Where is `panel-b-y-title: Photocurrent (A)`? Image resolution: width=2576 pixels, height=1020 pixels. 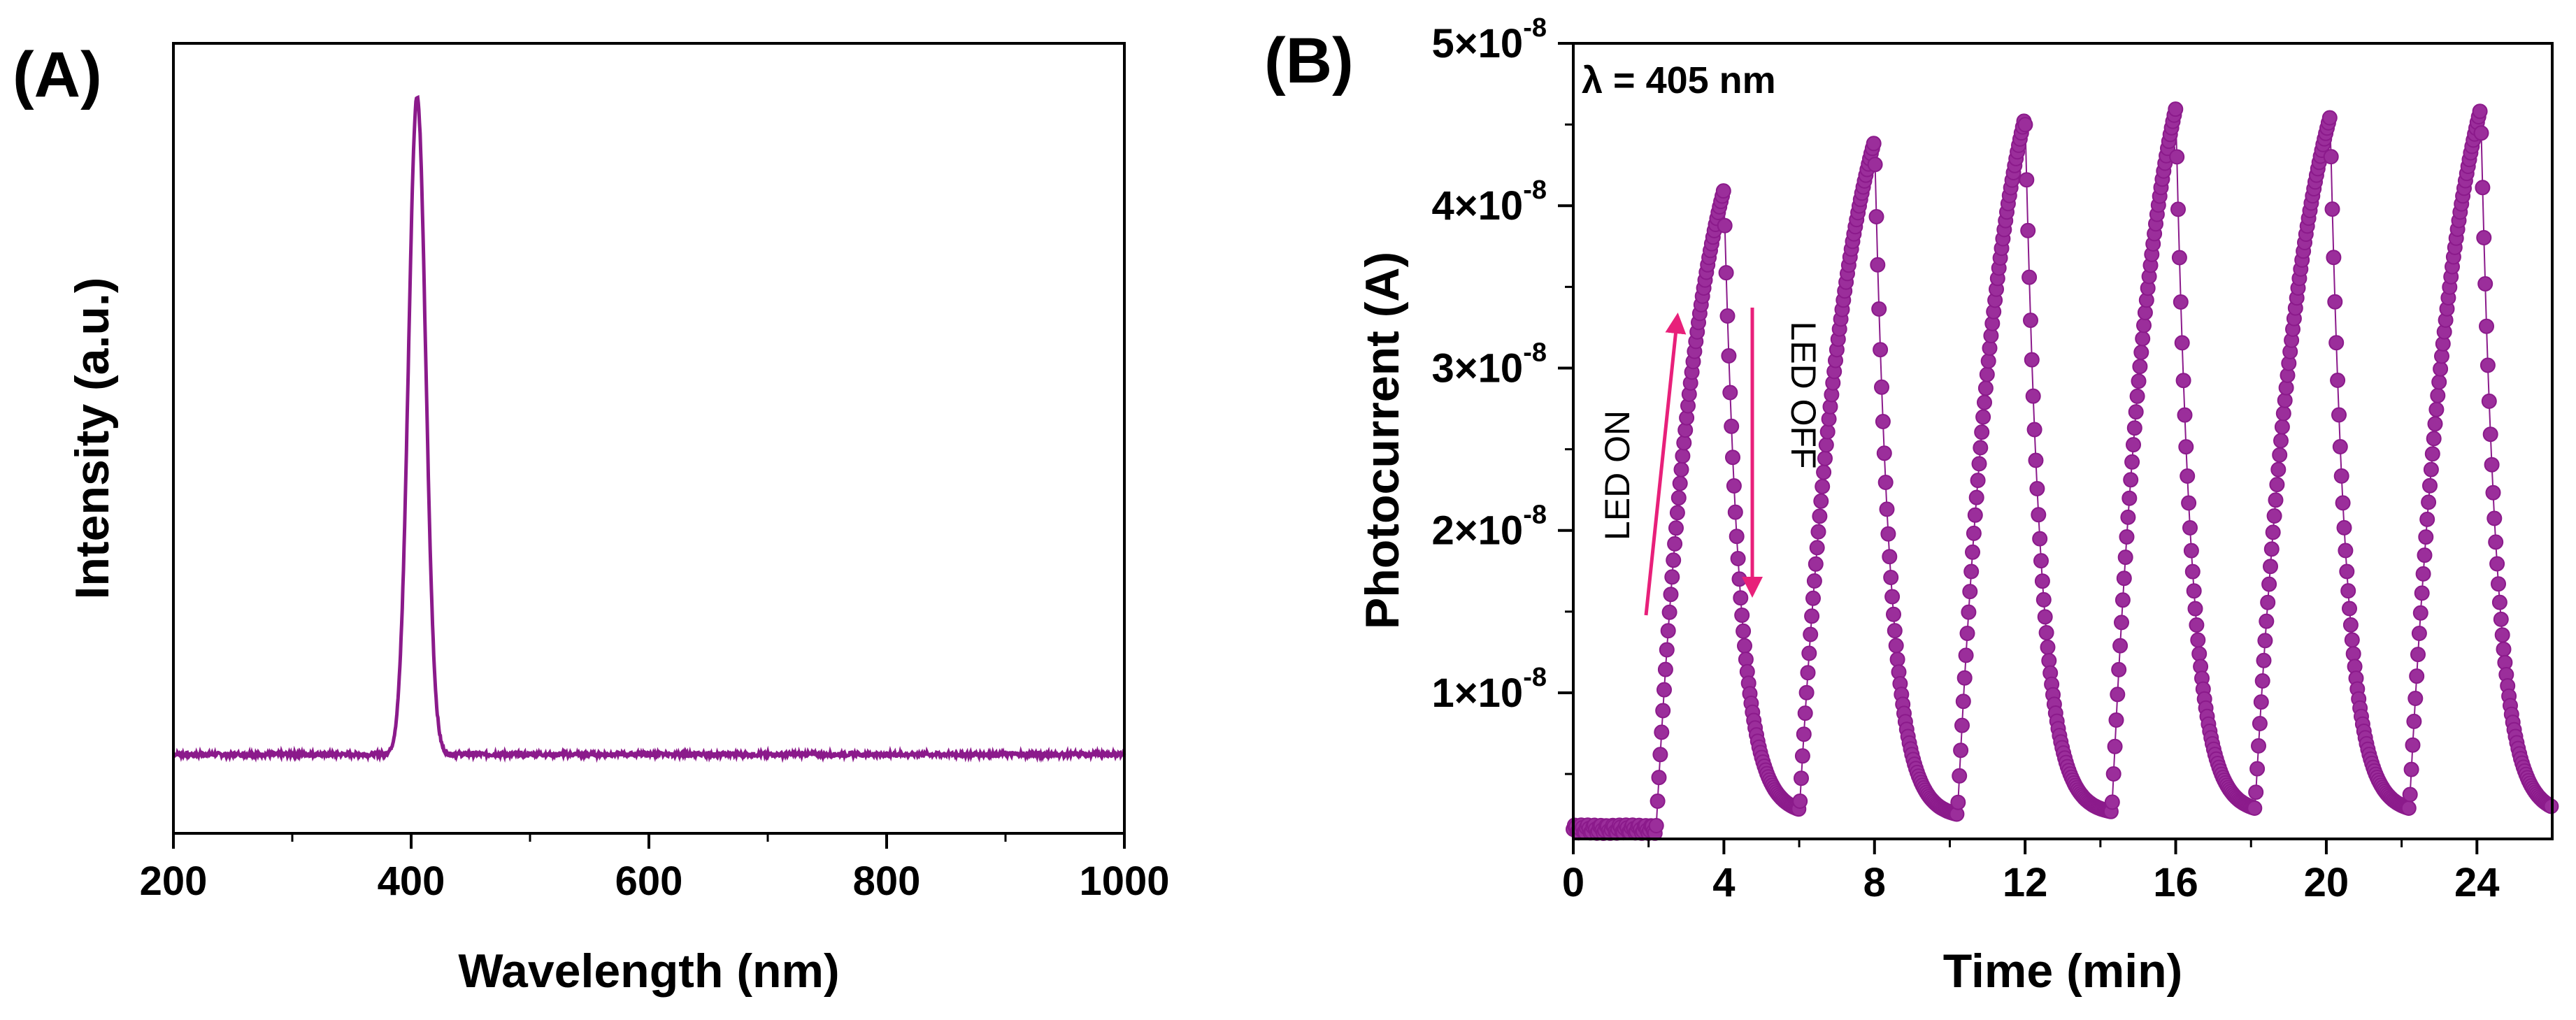
panel-b-y-title: Photocurrent (A) is located at coordinates (1382, 441).